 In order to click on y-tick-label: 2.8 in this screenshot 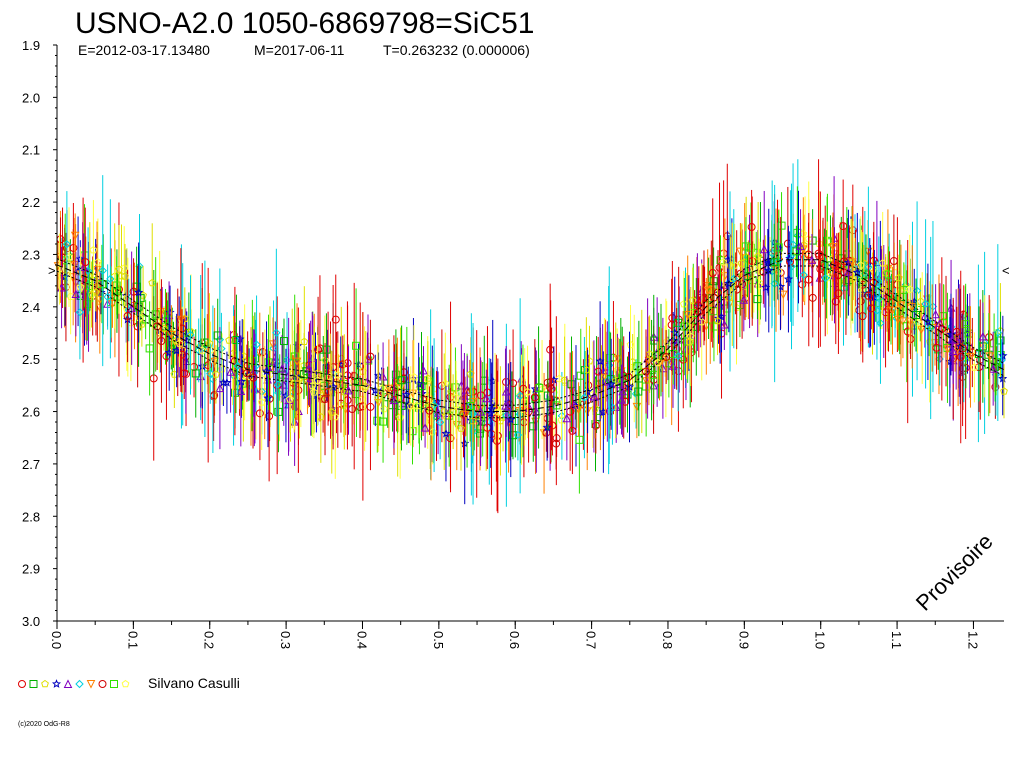, I will do `click(31, 516)`.